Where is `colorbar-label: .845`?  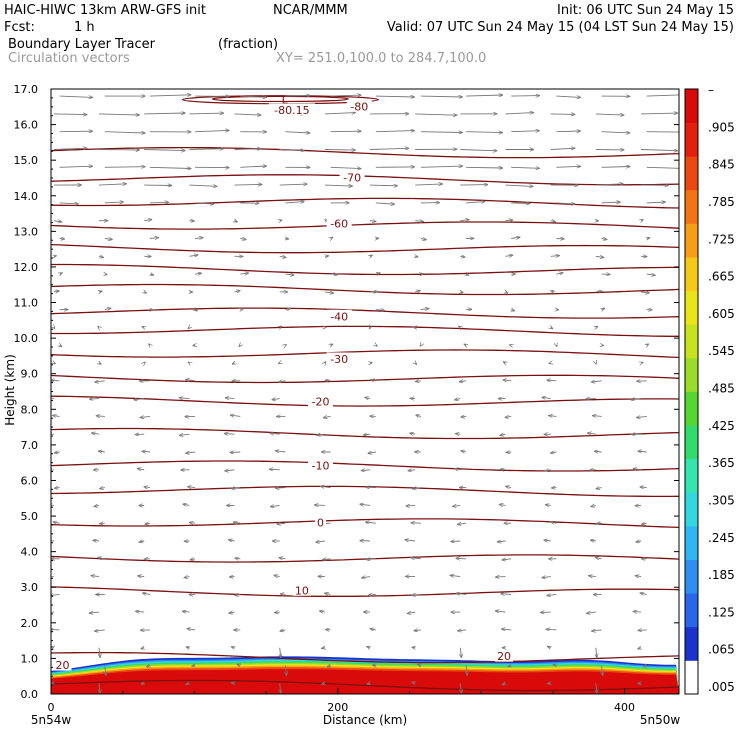 colorbar-label: .845 is located at coordinates (721, 165).